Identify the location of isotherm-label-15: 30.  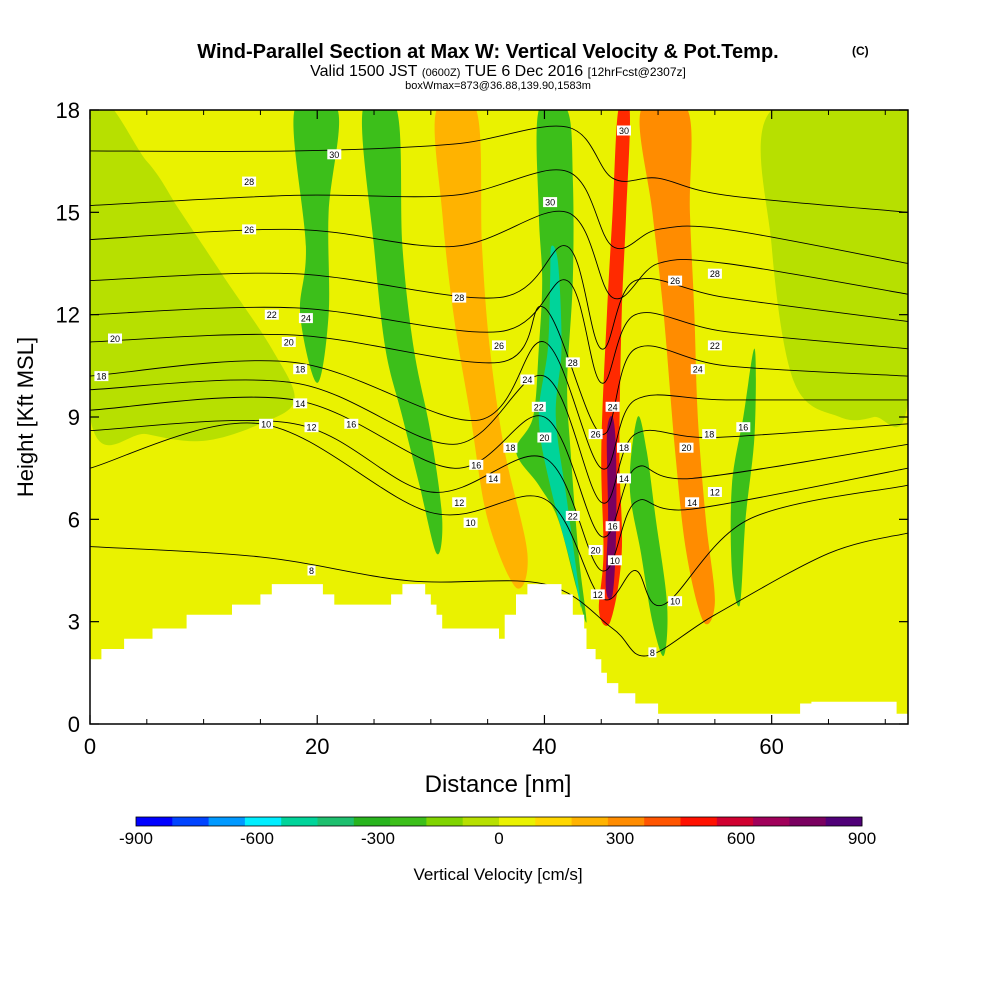
(550, 203).